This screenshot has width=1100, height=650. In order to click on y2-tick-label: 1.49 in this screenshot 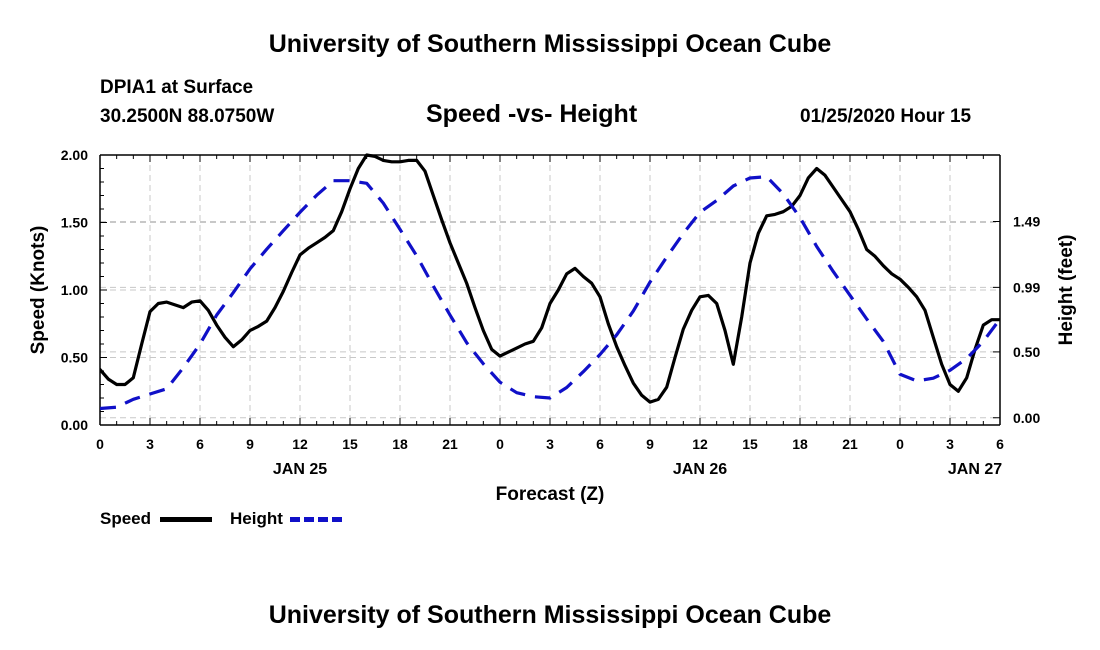, I will do `click(1026, 222)`.